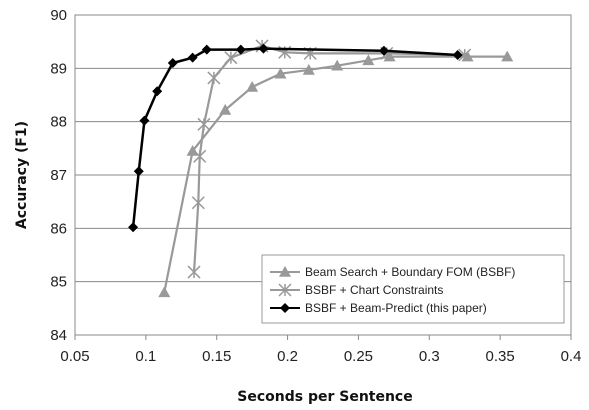 Image resolution: width=589 pixels, height=410 pixels. What do you see at coordinates (410, 272) in the screenshot?
I see `legend-label: Beam Search + Boundary FOM (BSBF)` at bounding box center [410, 272].